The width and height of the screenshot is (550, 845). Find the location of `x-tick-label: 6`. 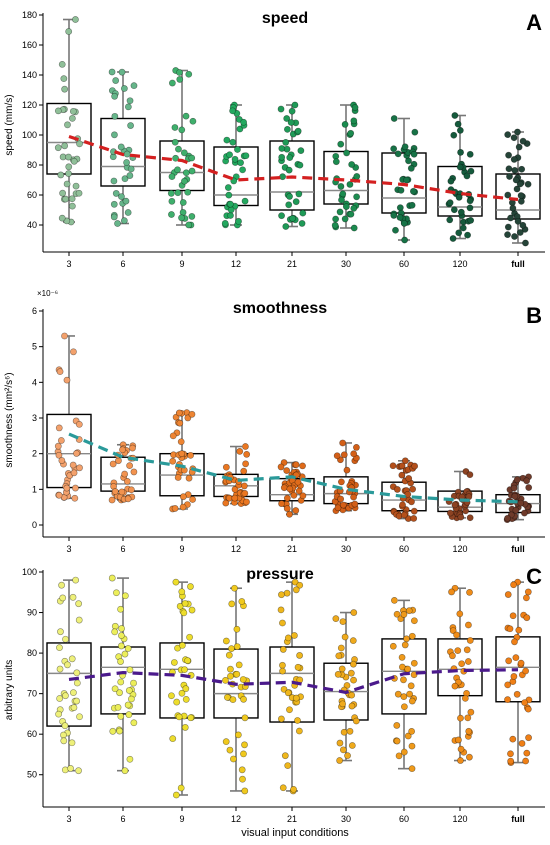

x-tick-label: 6 is located at coordinates (122, 819).